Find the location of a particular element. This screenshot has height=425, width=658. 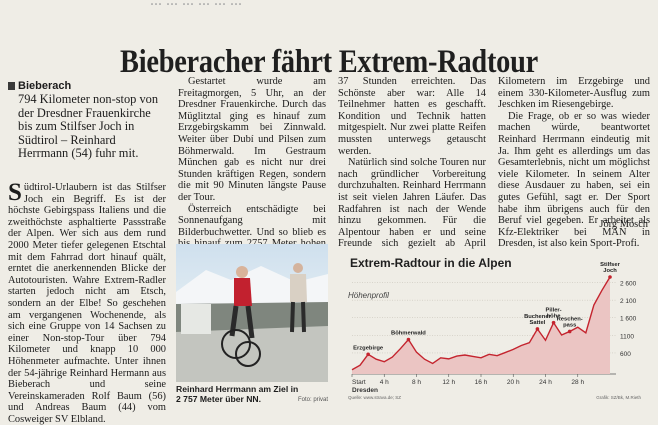

annotation-label: Piller-höhe is located at coordinates (554, 314).